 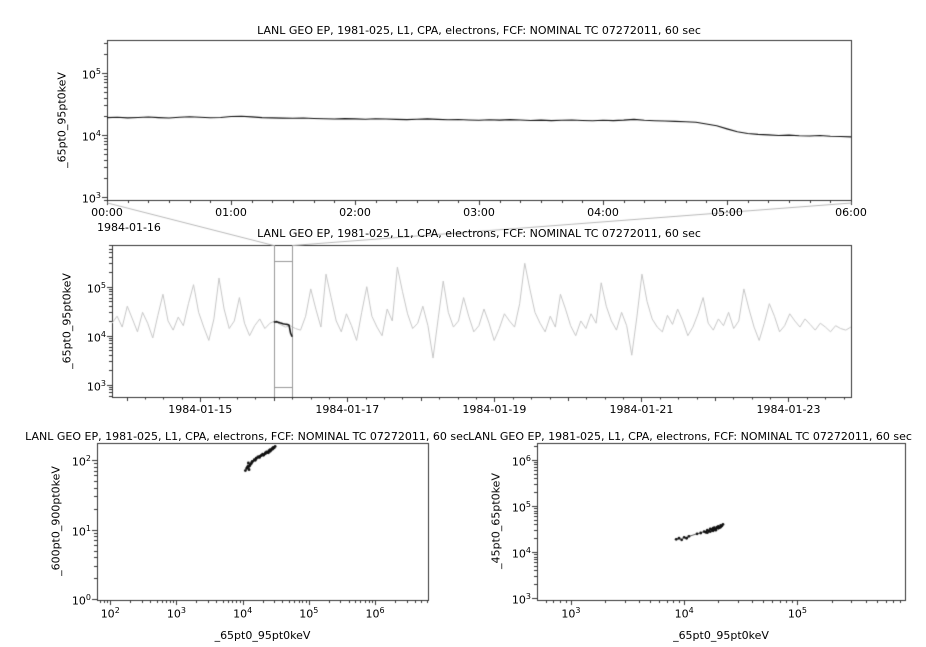 I want to click on tick-label: 03:00, so click(x=479, y=212).